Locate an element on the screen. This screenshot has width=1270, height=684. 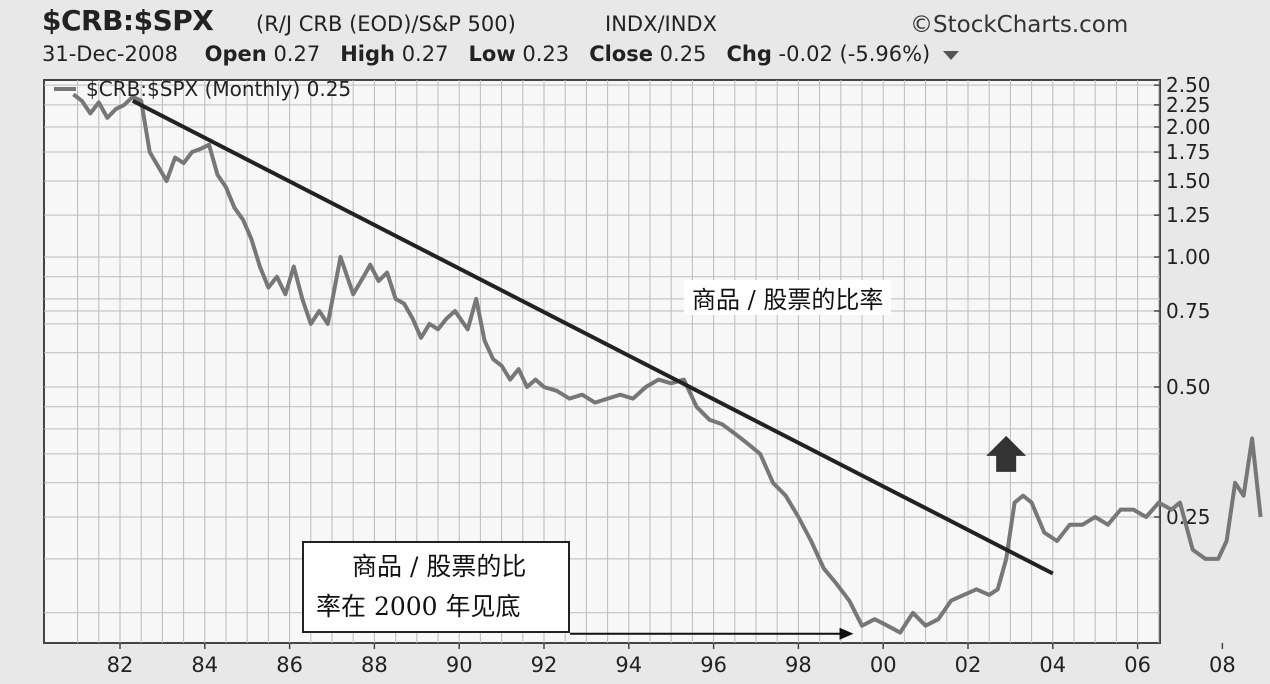
y-tick-label: 1.75 is located at coordinates (1188, 152).